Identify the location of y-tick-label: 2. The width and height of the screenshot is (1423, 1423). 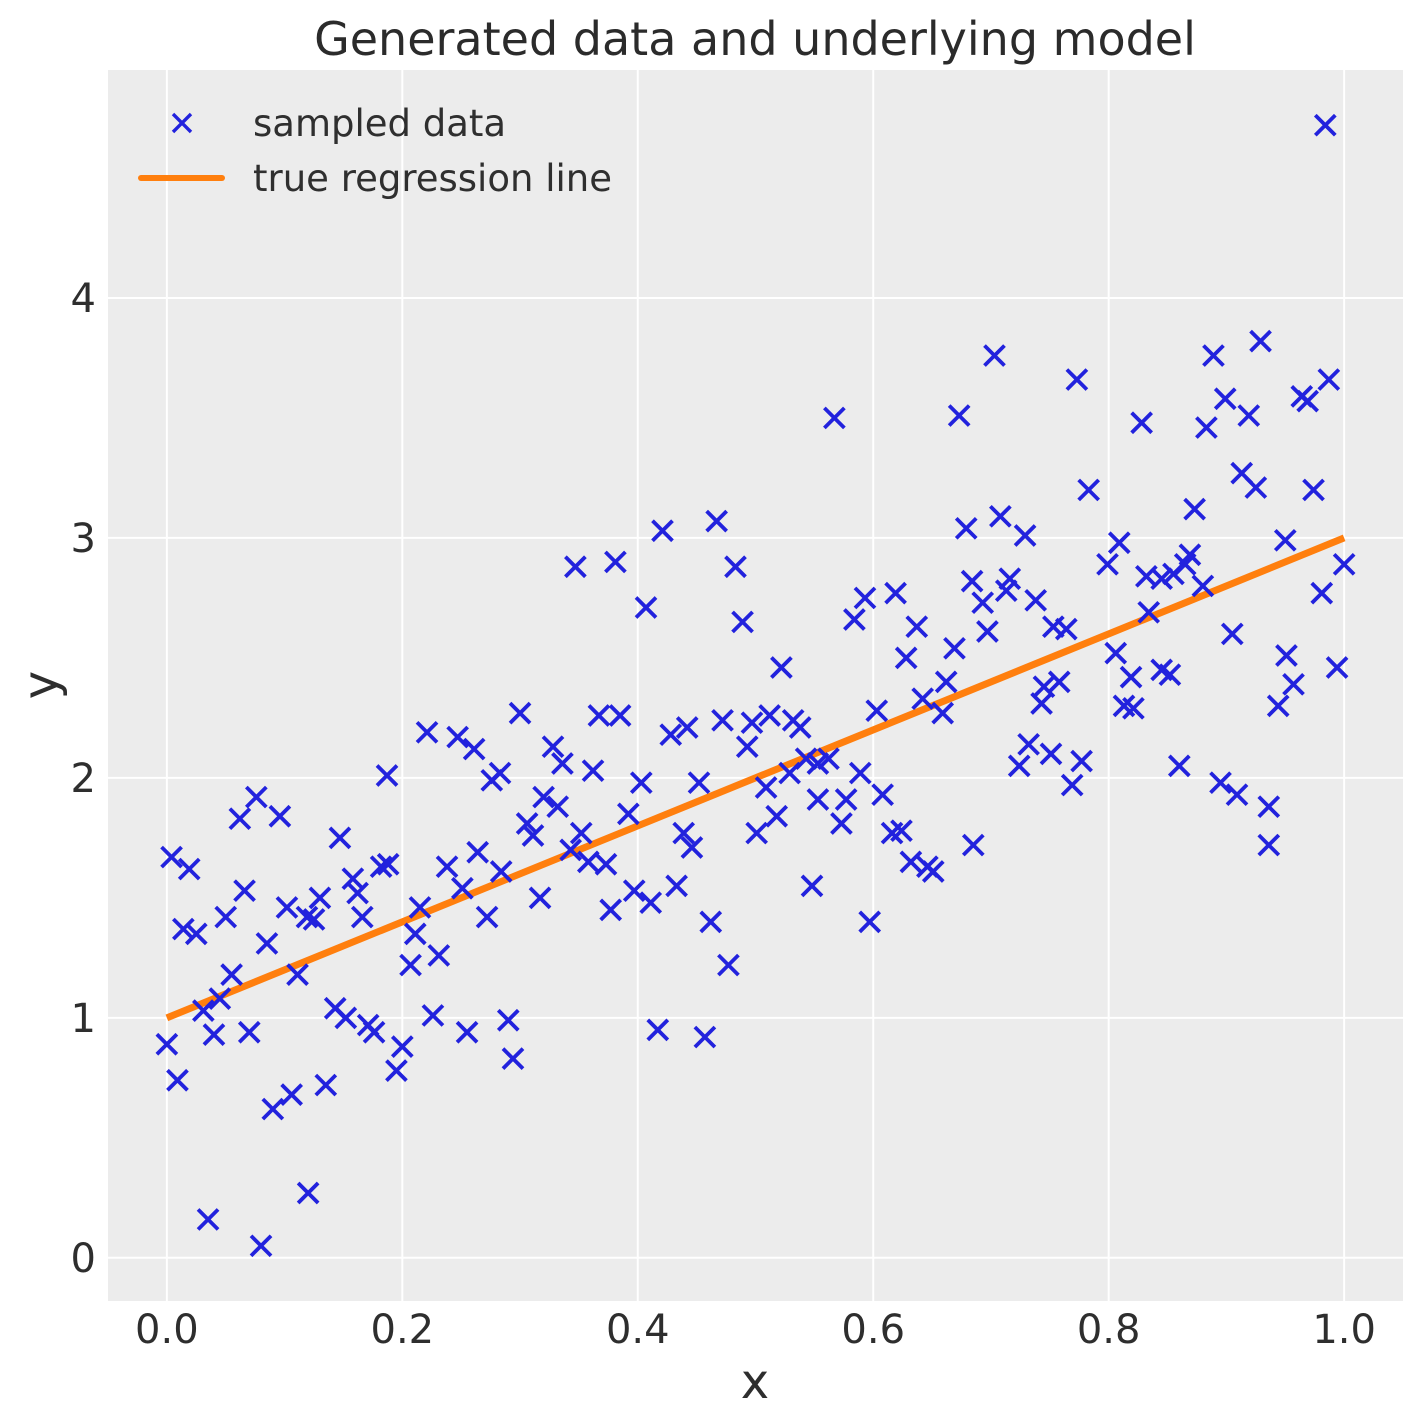
(83, 779).